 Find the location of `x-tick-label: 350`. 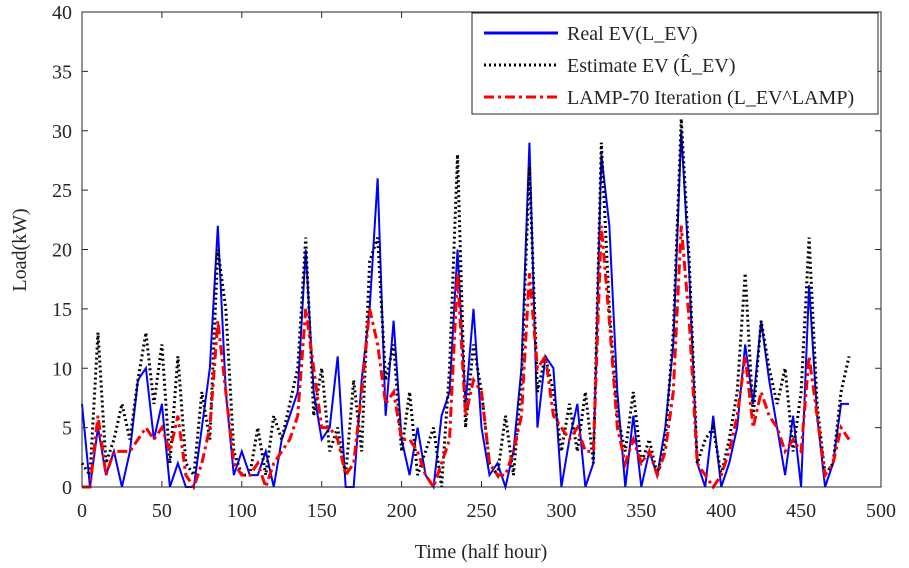

x-tick-label: 350 is located at coordinates (641, 511).